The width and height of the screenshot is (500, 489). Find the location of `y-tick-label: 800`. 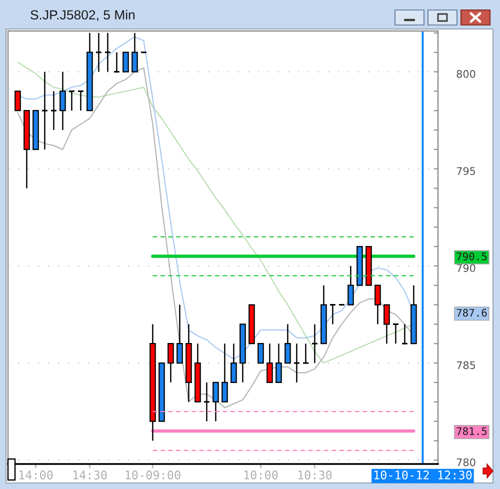

y-tick-label: 800 is located at coordinates (466, 74).